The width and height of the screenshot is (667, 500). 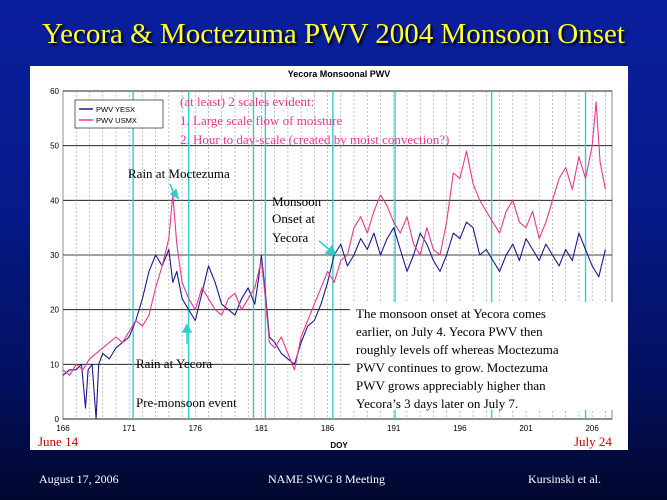 I want to click on y-tick-label: 40, so click(x=54, y=200).